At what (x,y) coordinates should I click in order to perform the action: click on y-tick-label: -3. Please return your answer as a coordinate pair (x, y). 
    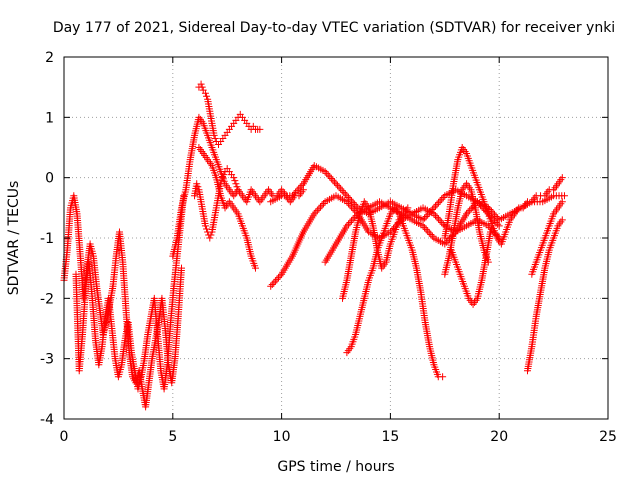
    Looking at the image, I should click on (47, 360).